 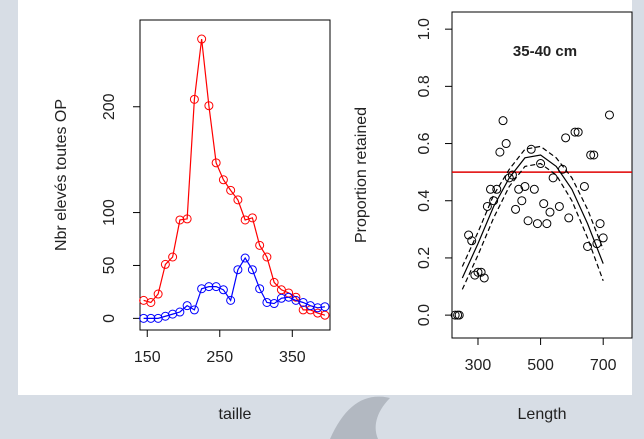 I want to click on y-tick-label: 0, so click(x=109, y=318).